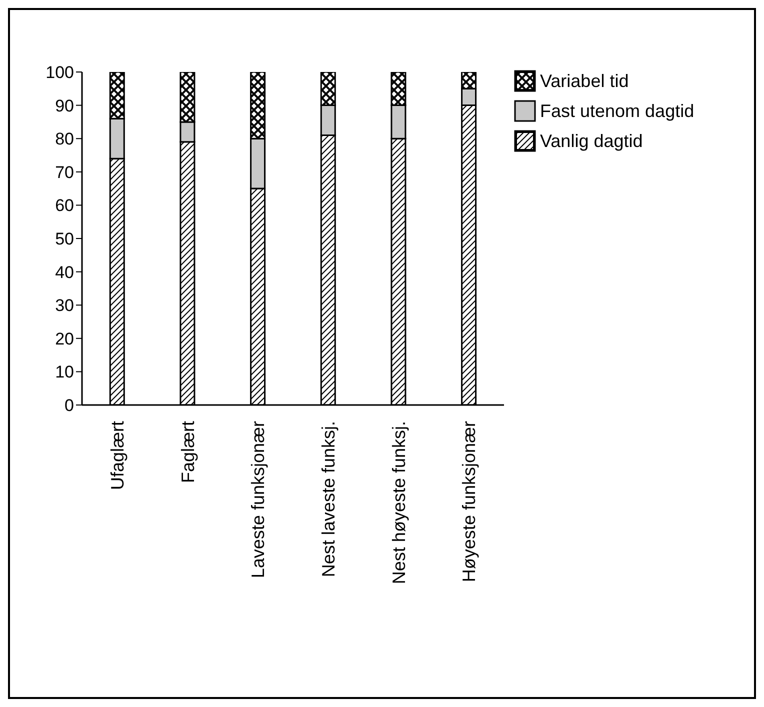 The height and width of the screenshot is (707, 764). Describe the element at coordinates (64, 106) in the screenshot. I see `y-tick-label: 90` at that location.